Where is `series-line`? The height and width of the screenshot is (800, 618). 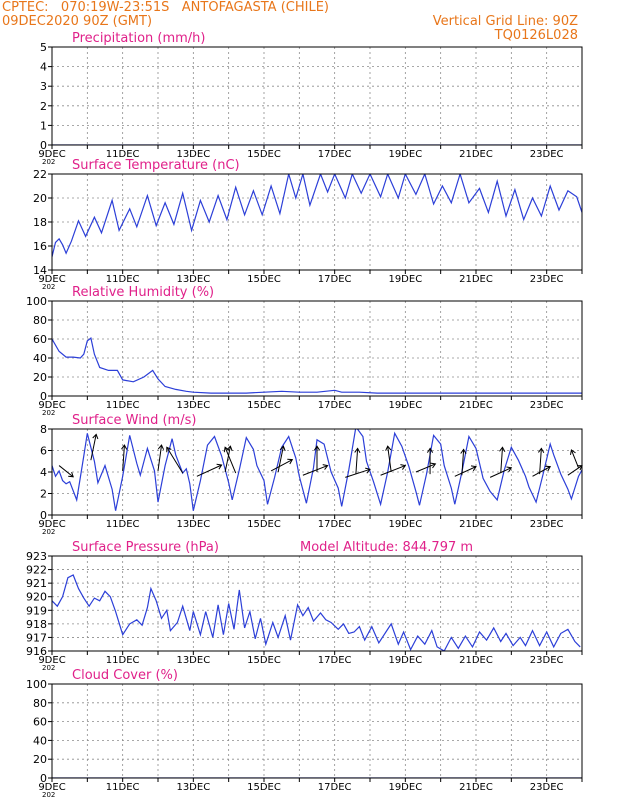
series-line is located at coordinates (317, 470).